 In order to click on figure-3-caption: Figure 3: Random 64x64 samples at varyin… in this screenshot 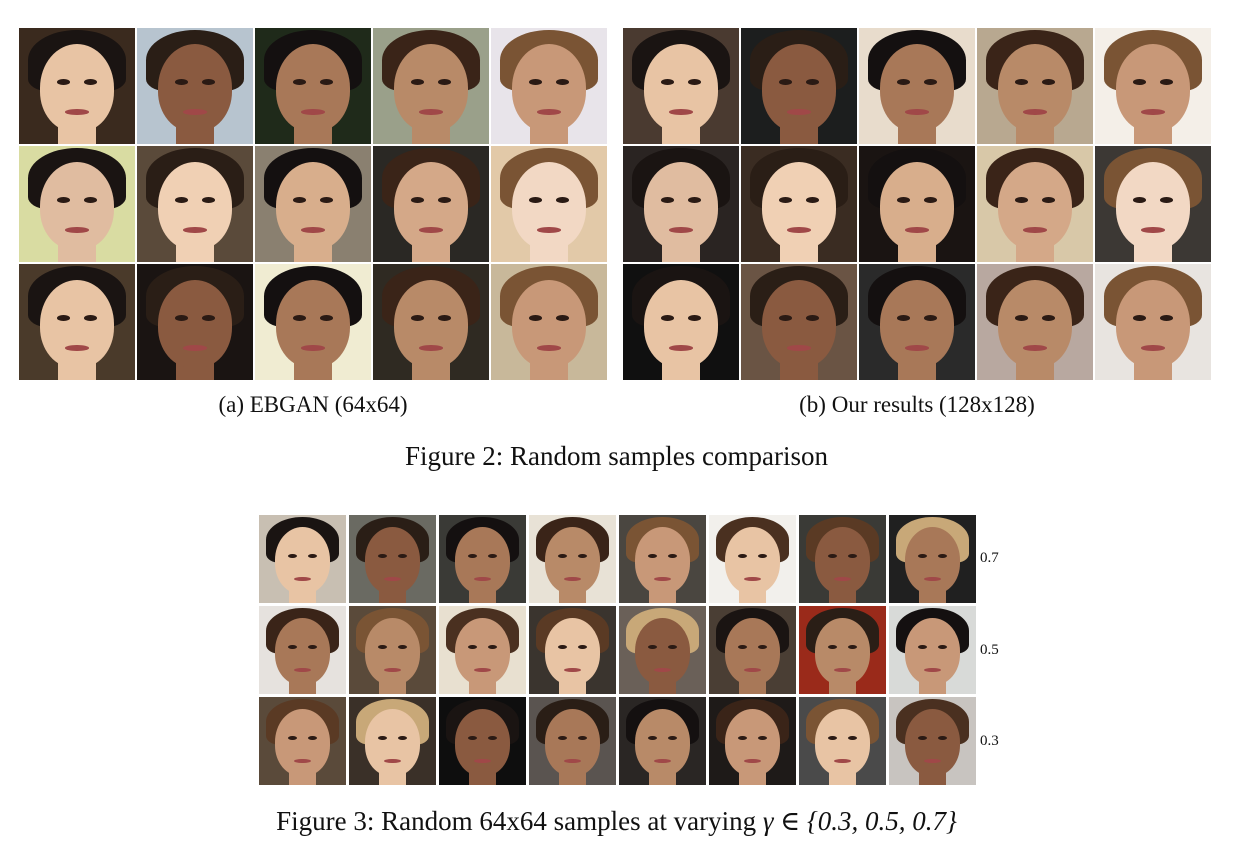, I will do `click(616, 821)`.